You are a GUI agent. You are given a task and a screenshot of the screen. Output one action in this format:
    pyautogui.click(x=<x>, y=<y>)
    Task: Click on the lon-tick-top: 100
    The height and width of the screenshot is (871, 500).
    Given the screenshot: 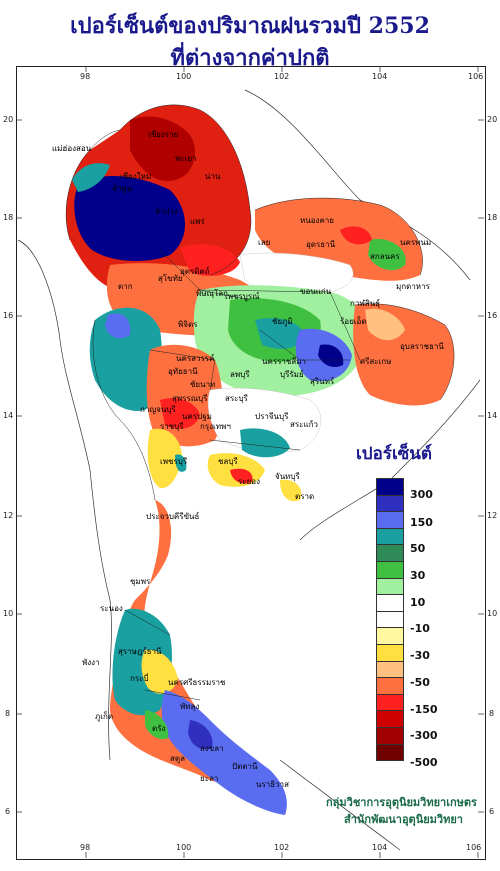 What is the action you would take?
    pyautogui.click(x=184, y=76)
    